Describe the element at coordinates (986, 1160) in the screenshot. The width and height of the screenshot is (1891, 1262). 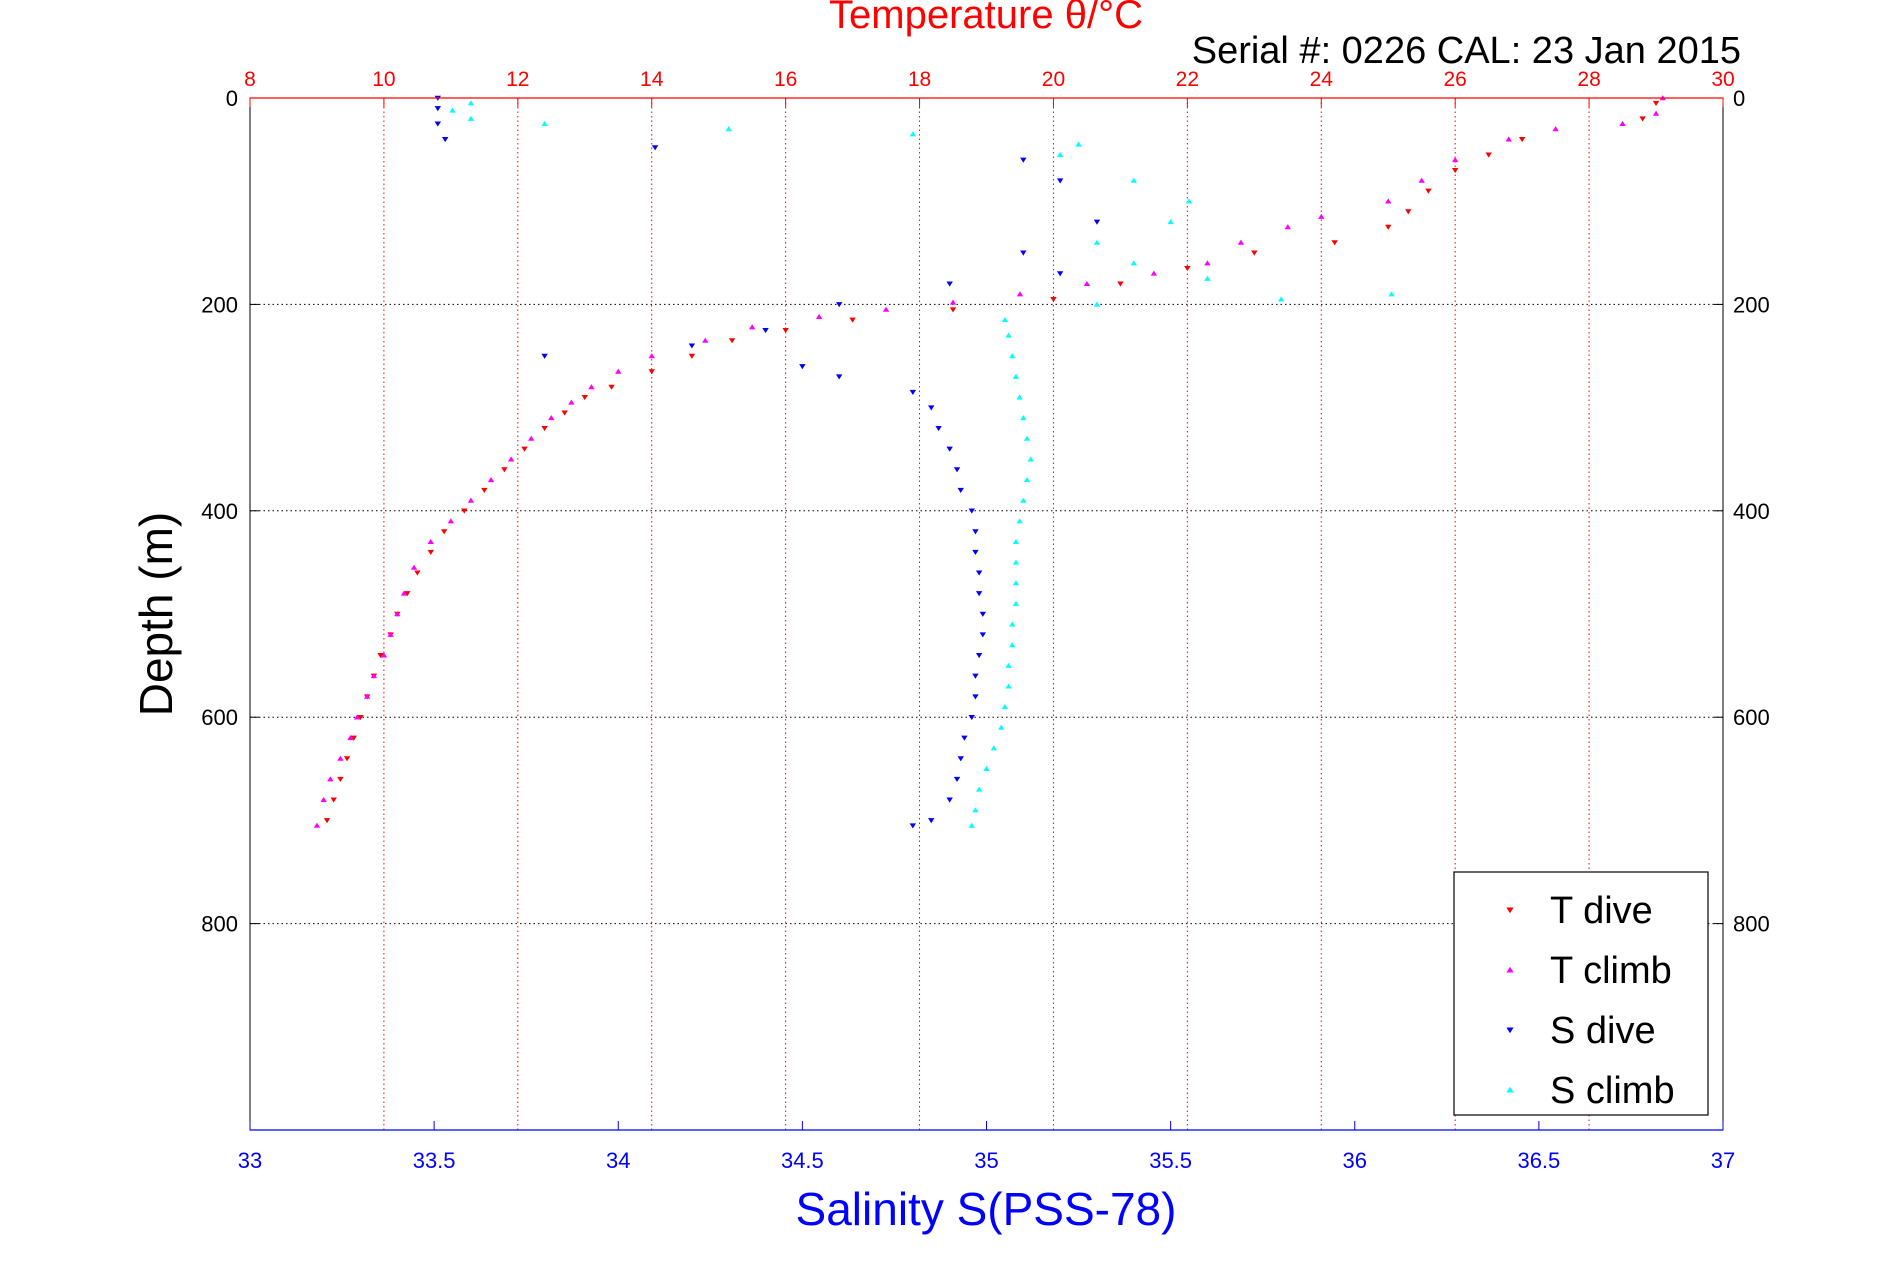
I see `salinity-tick-label: 35` at that location.